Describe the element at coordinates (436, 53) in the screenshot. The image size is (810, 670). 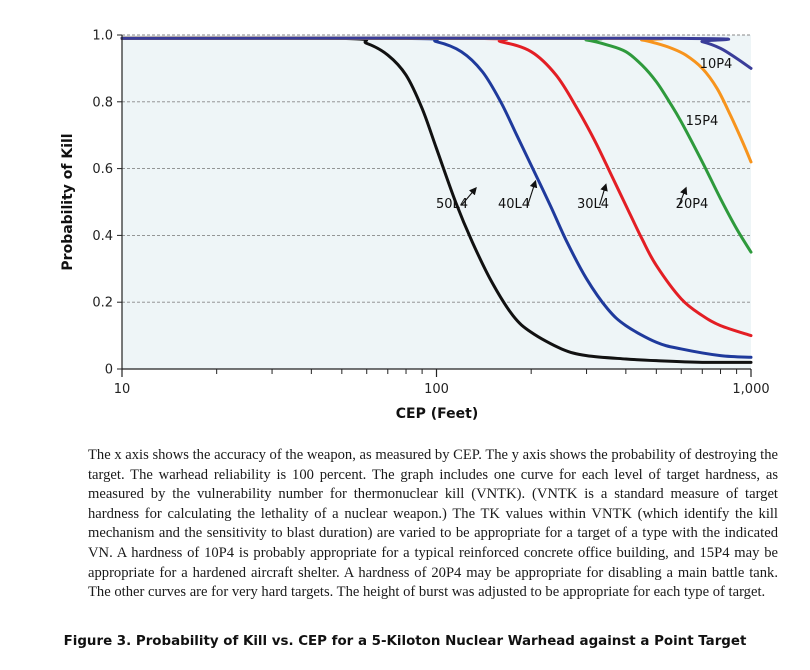
I see `curve-10p4` at that location.